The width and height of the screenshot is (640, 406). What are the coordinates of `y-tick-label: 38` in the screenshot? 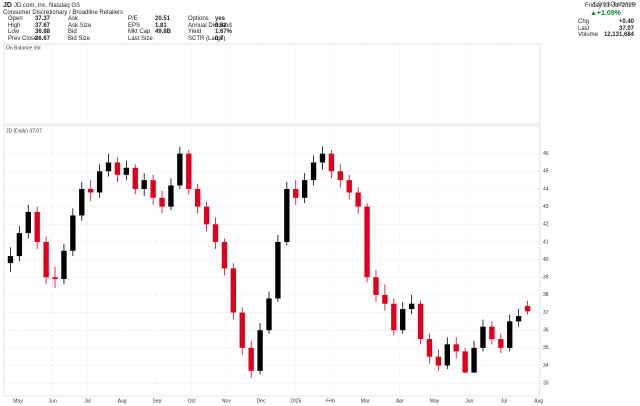 It's located at (546, 295).